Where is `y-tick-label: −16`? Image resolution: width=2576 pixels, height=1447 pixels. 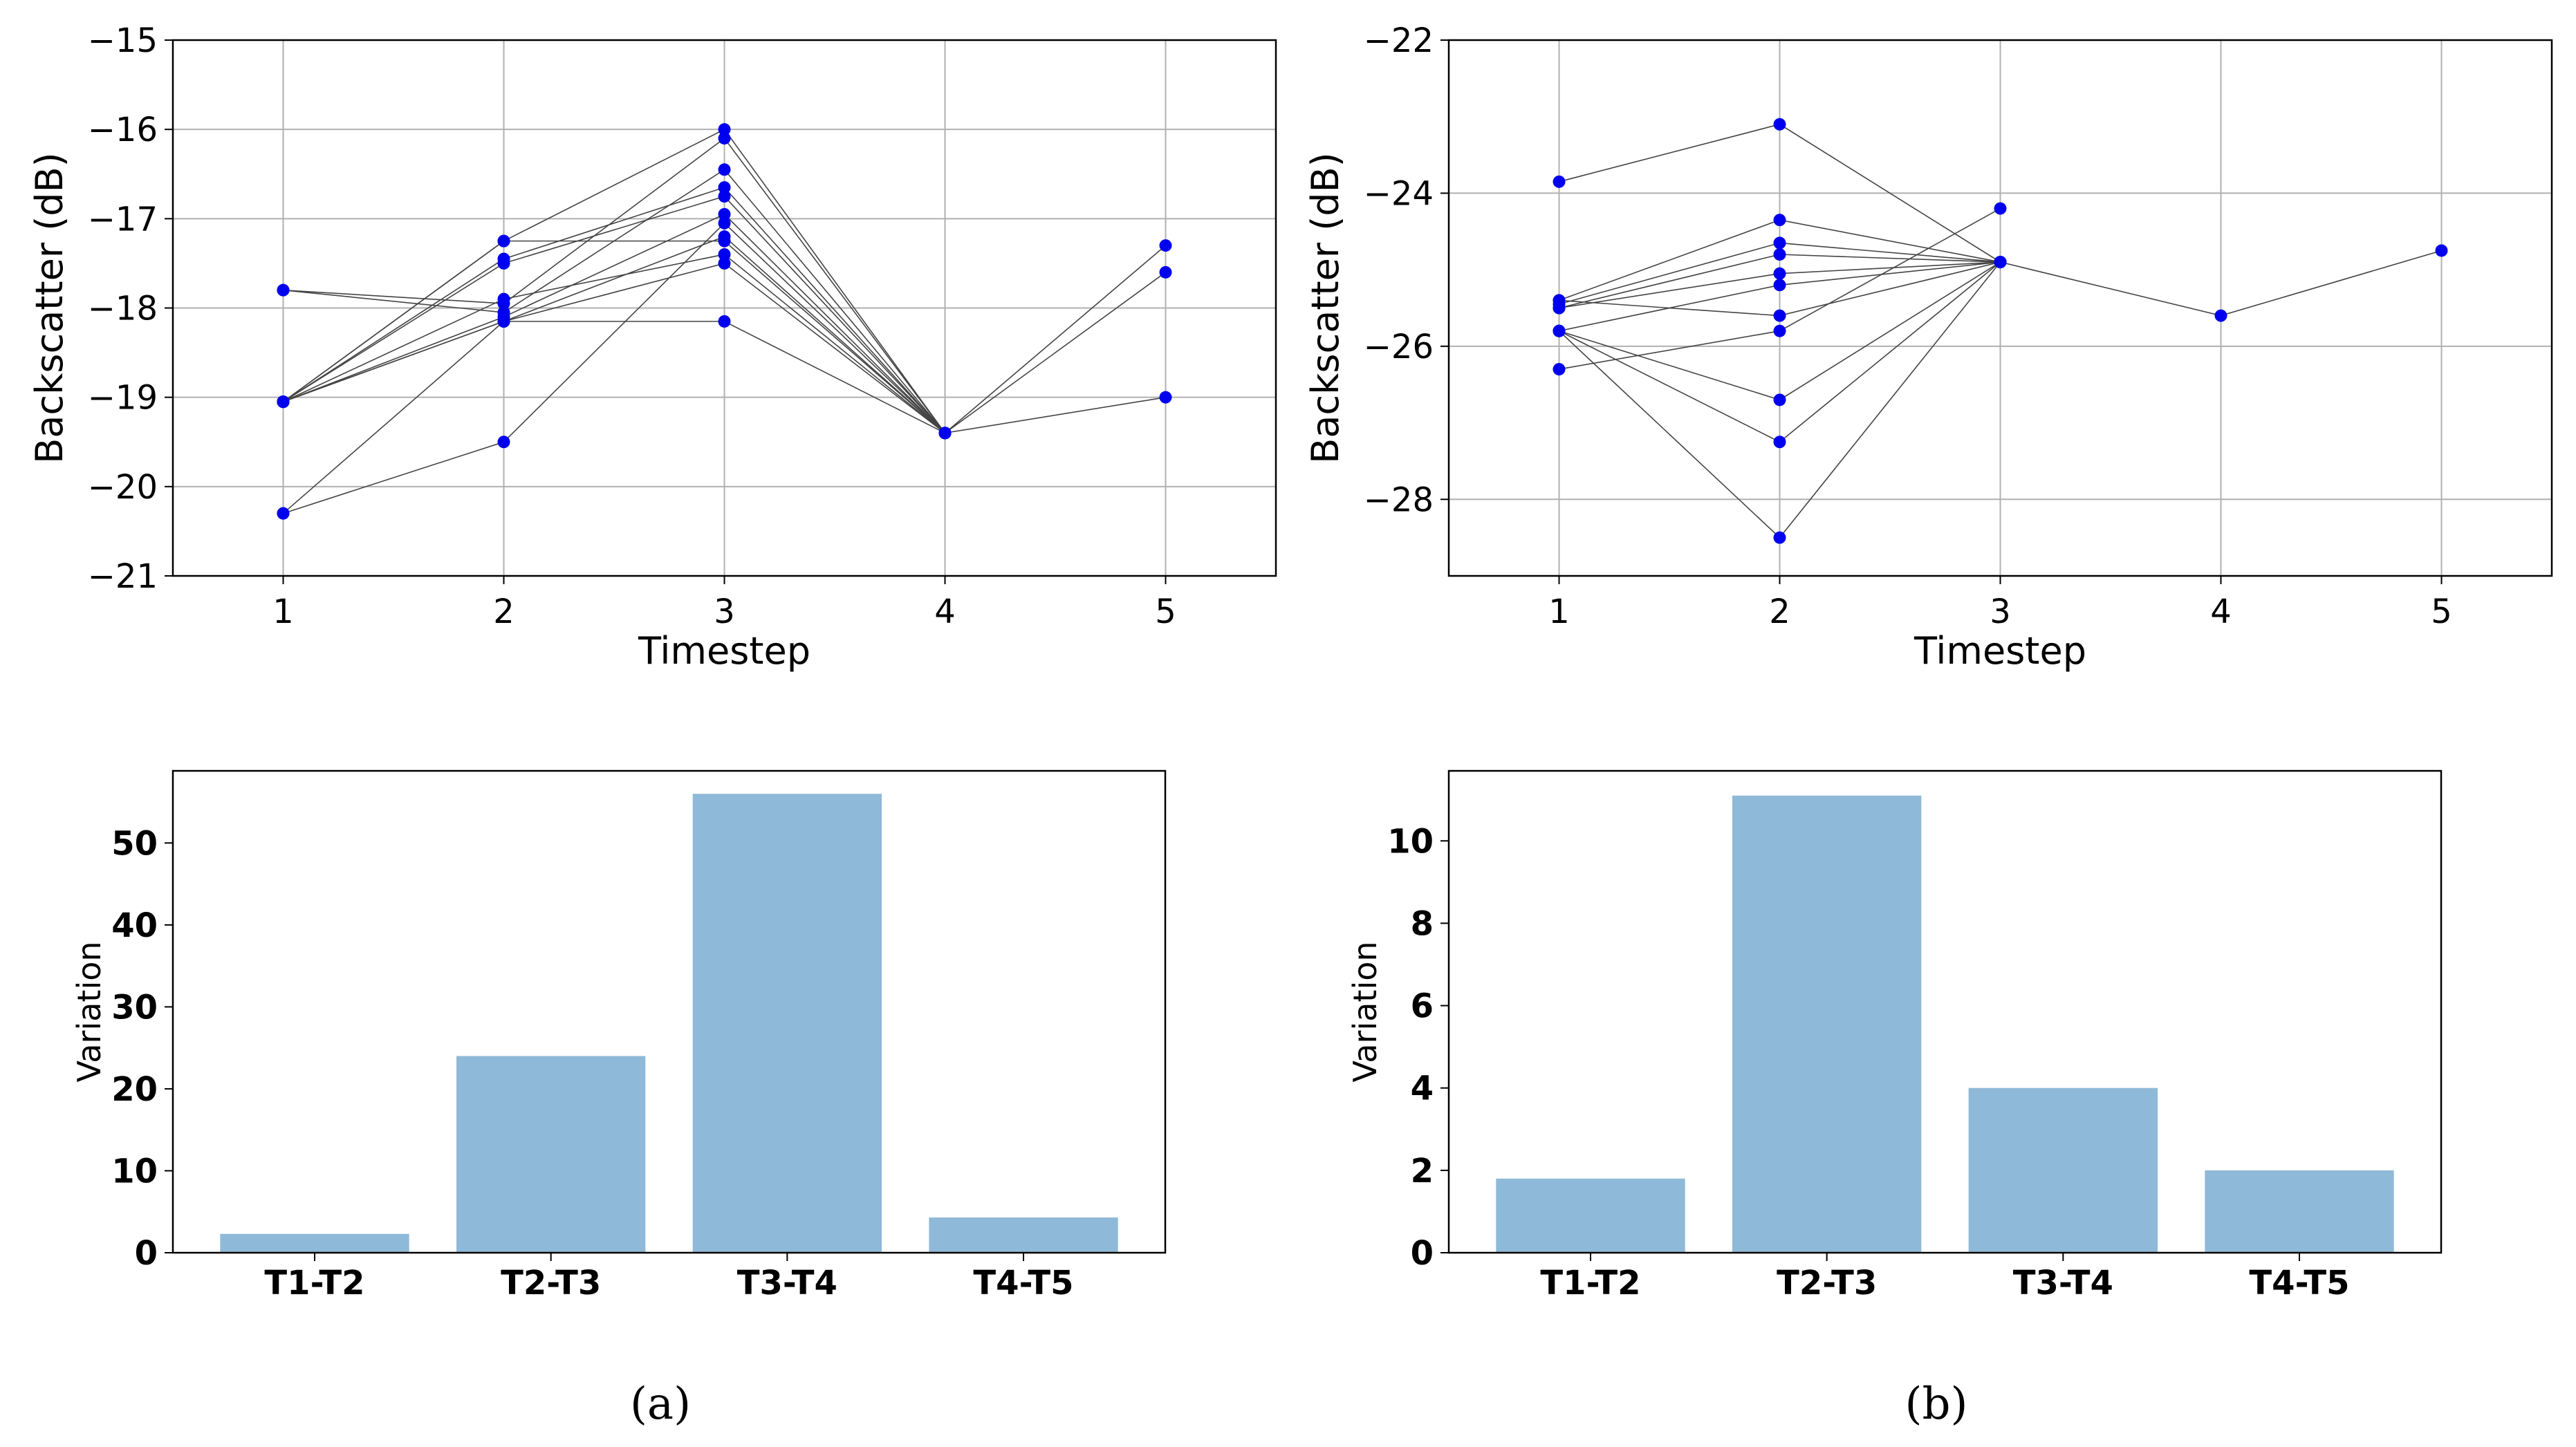
y-tick-label: −16 is located at coordinates (123, 130).